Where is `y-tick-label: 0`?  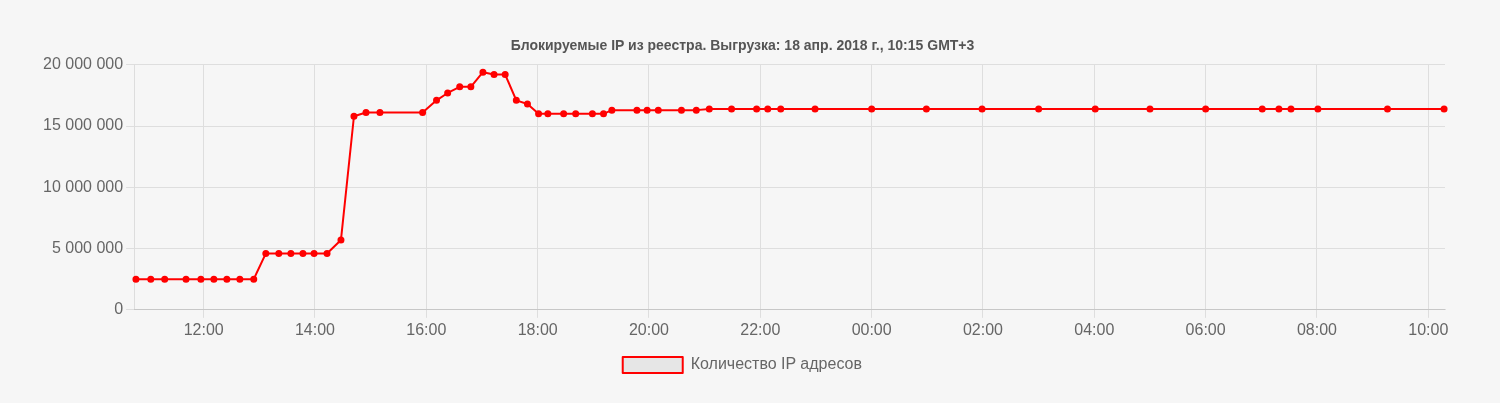
y-tick-label: 0 is located at coordinates (119, 309).